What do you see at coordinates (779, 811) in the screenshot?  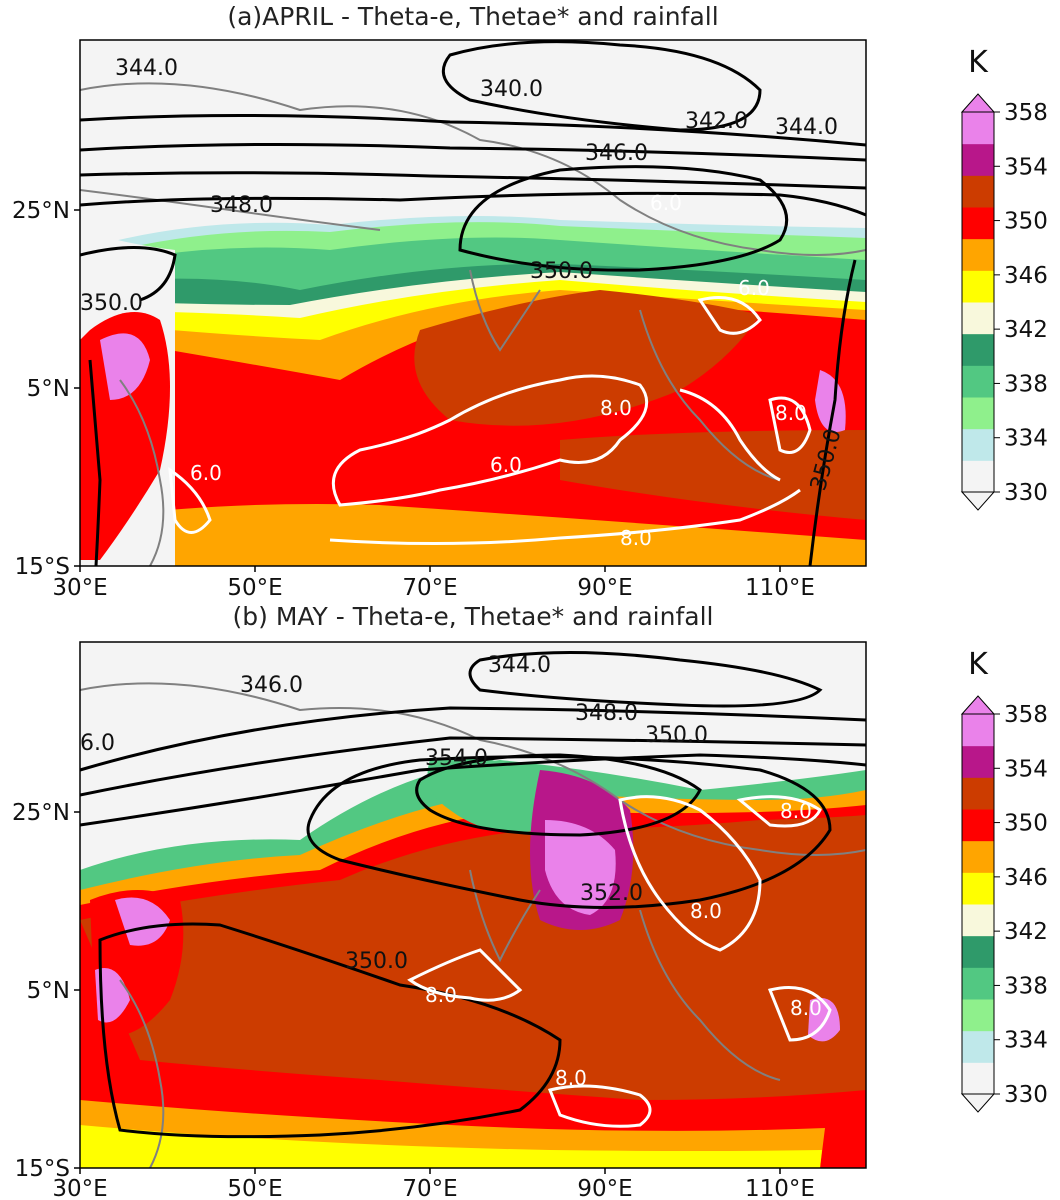 I see `rain-contour-ne` at bounding box center [779, 811].